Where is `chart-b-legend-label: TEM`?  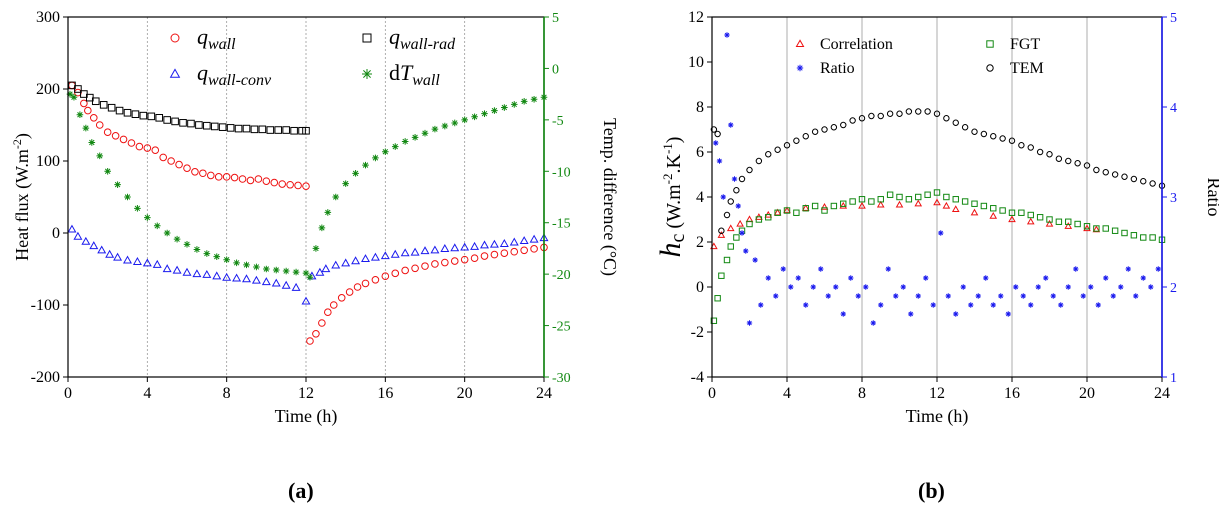
chart-b-legend-label: TEM is located at coordinates (1027, 68).